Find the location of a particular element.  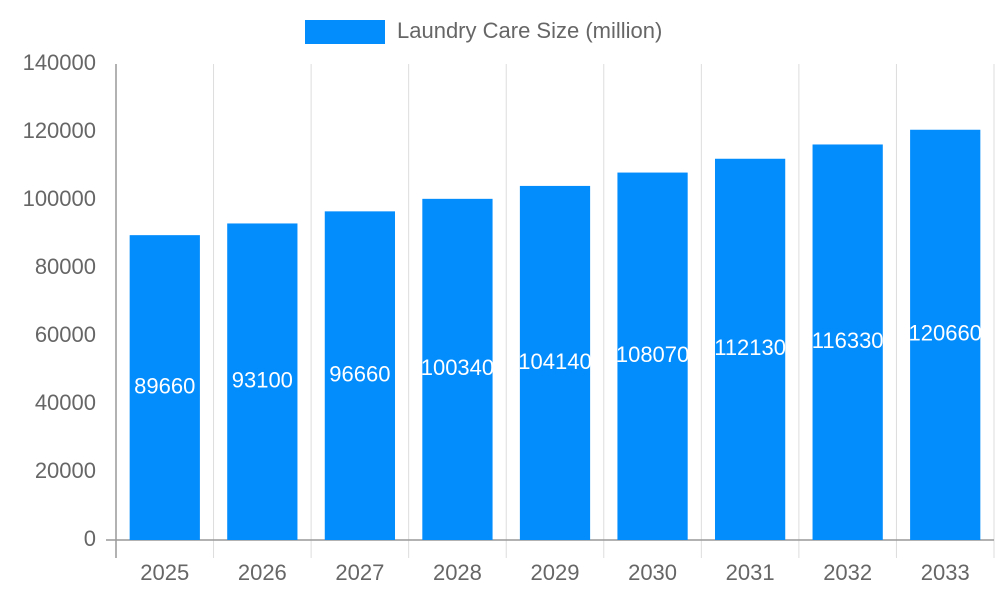

data-label: 93100 is located at coordinates (262, 380).